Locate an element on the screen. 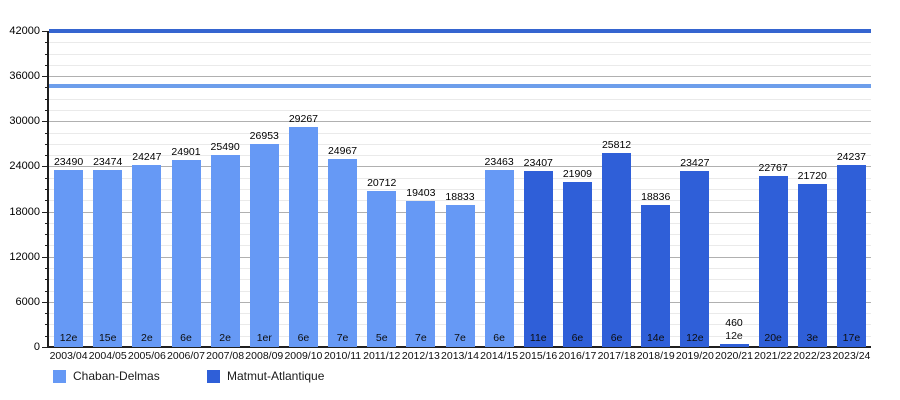  x-axis-label: 2015/16 is located at coordinates (538, 356).